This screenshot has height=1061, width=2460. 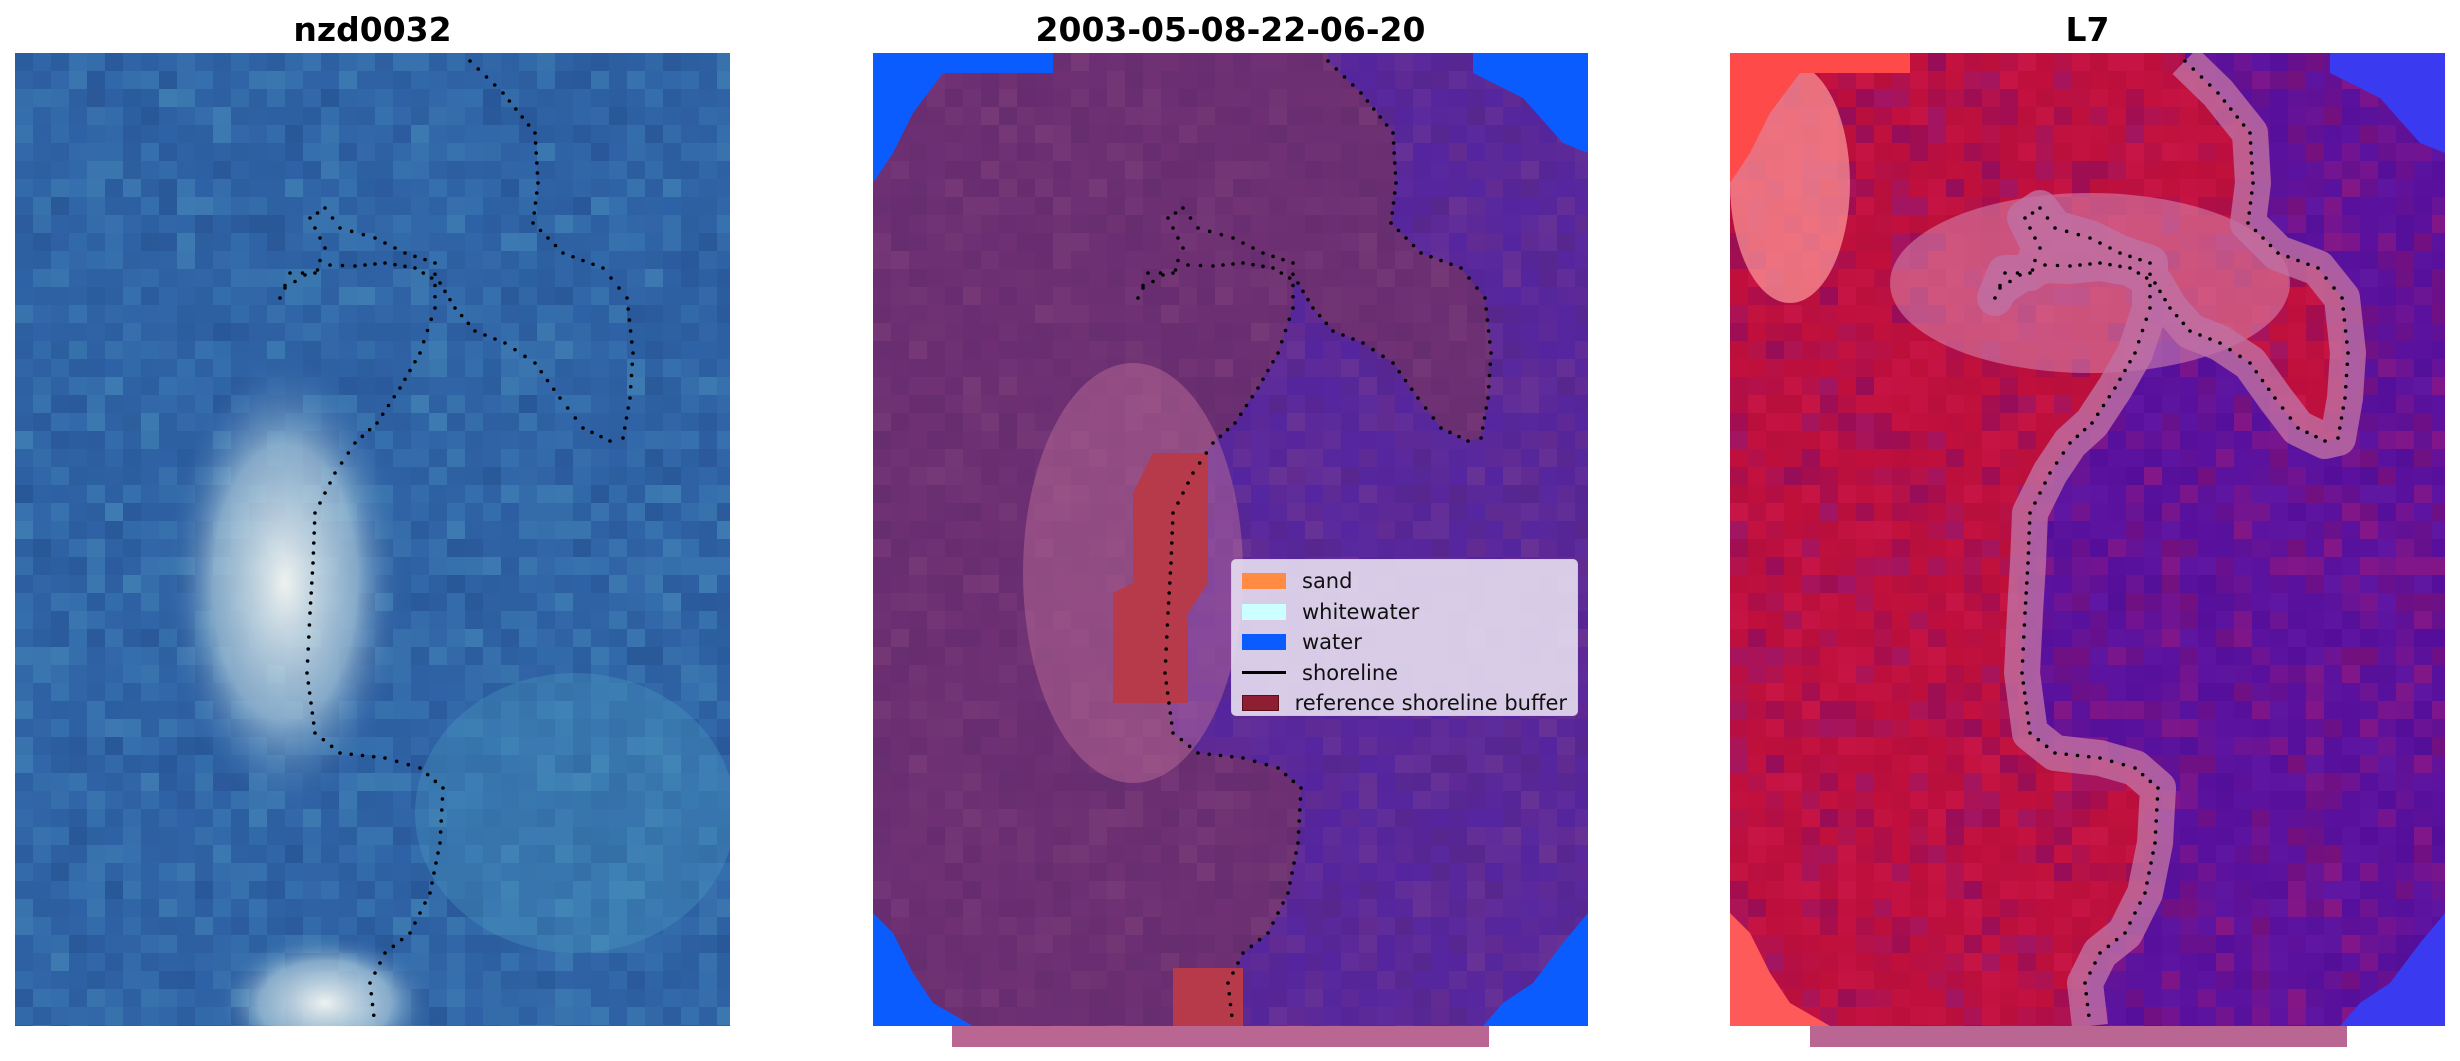 What do you see at coordinates (2078, 1036) in the screenshot?
I see `reference-buffer-strip-index` at bounding box center [2078, 1036].